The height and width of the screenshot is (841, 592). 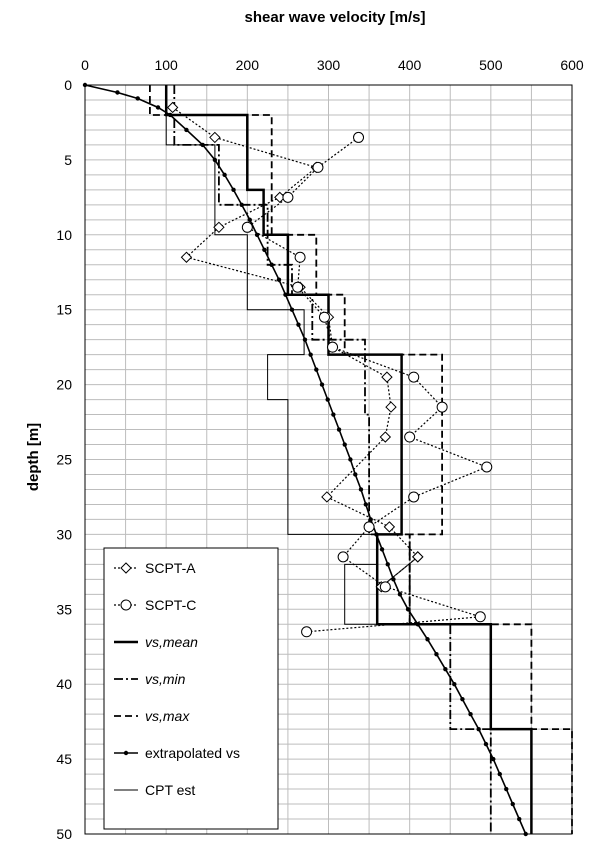 I want to click on x-tick-label: 0, so click(x=85, y=65).